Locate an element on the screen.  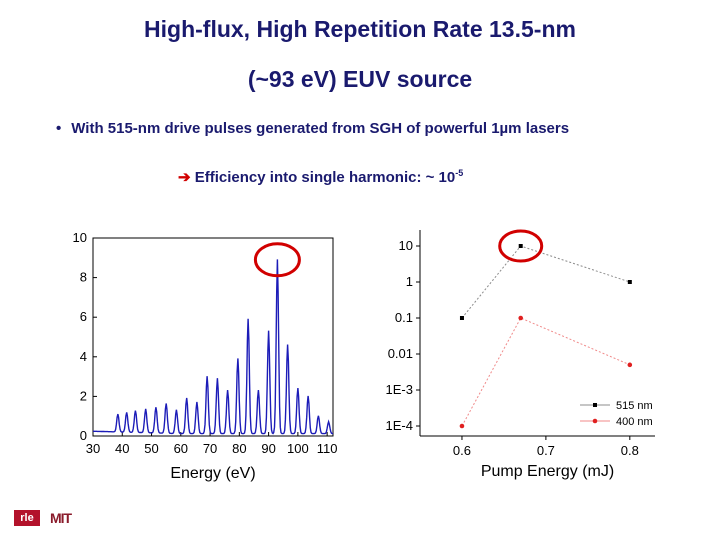
spectrum-y-tick-label: 0 is located at coordinates (83, 435).